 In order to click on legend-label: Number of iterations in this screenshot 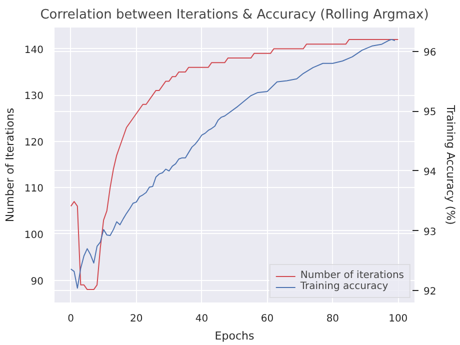, I will do `click(352, 275)`.